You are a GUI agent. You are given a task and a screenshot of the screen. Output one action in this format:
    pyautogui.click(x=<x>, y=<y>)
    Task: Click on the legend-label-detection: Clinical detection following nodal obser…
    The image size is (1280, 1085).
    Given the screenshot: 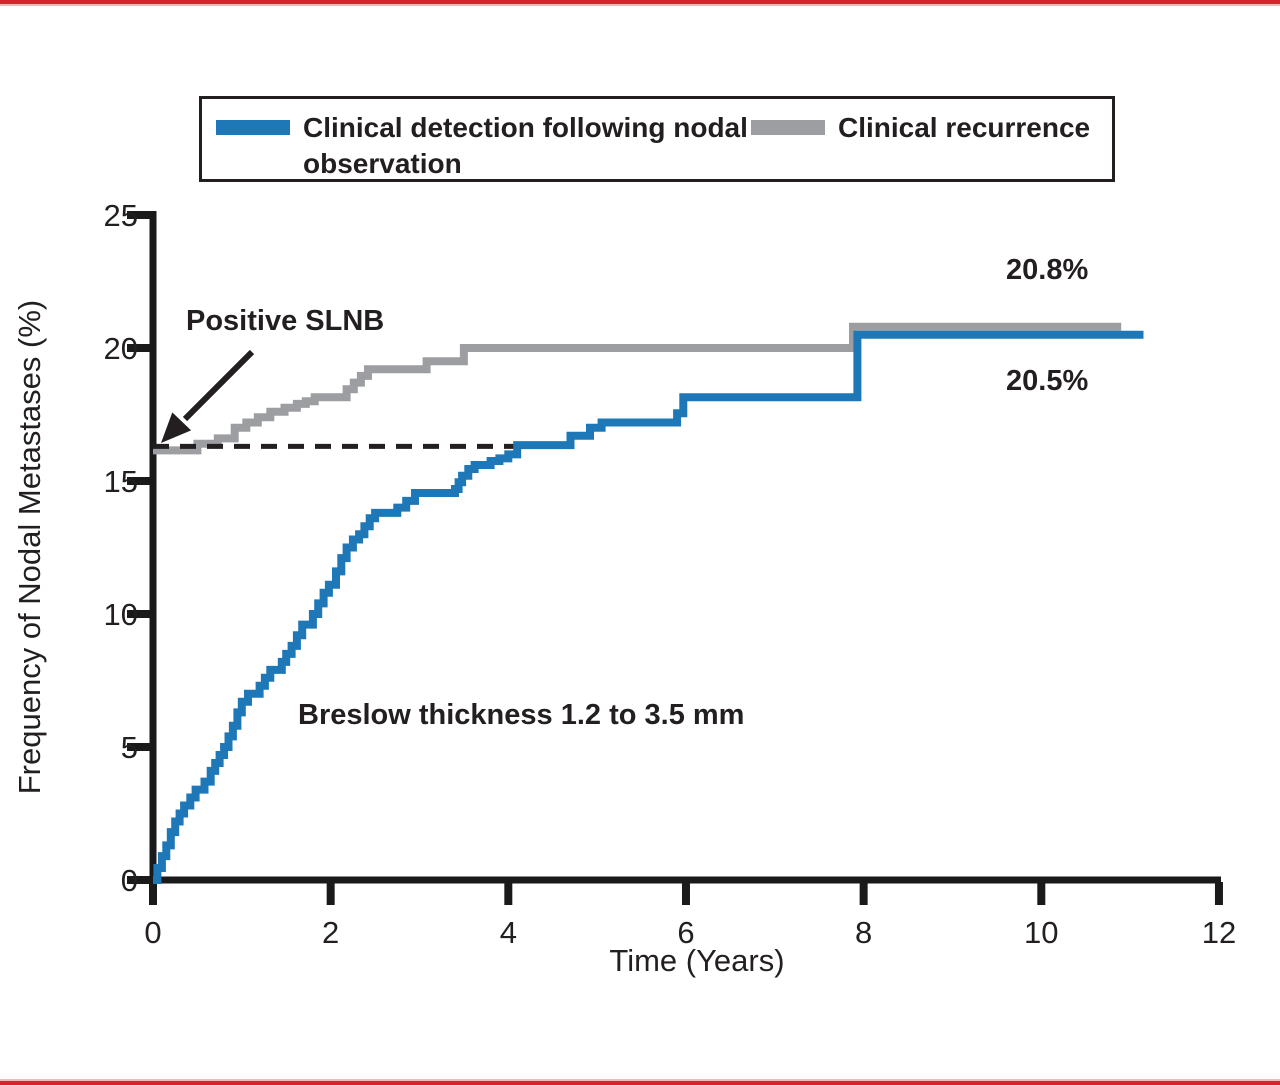 What is the action you would take?
    pyautogui.click(x=525, y=145)
    